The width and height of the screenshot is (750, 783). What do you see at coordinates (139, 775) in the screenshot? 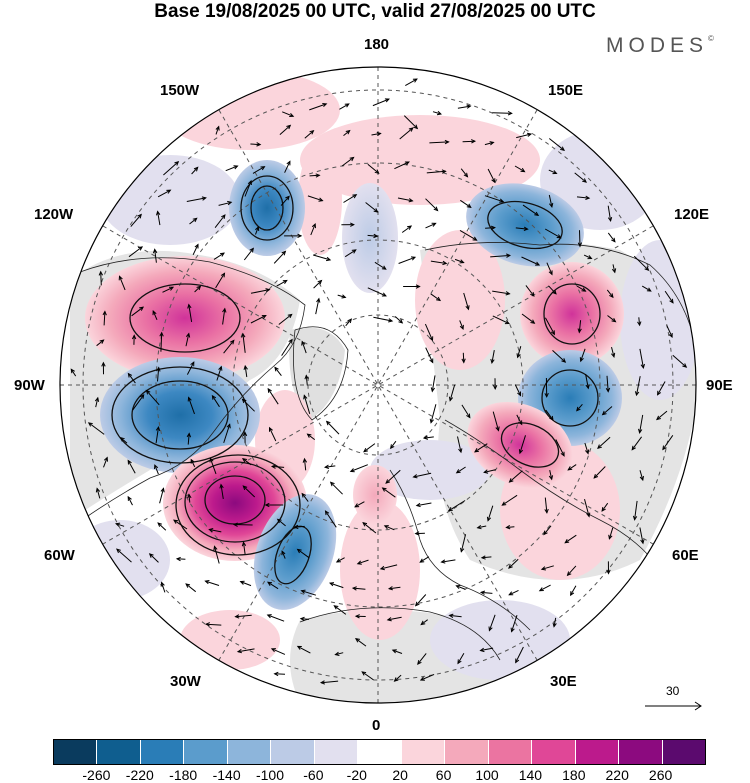
I see `colorbar-tick-label: -220` at bounding box center [139, 775].